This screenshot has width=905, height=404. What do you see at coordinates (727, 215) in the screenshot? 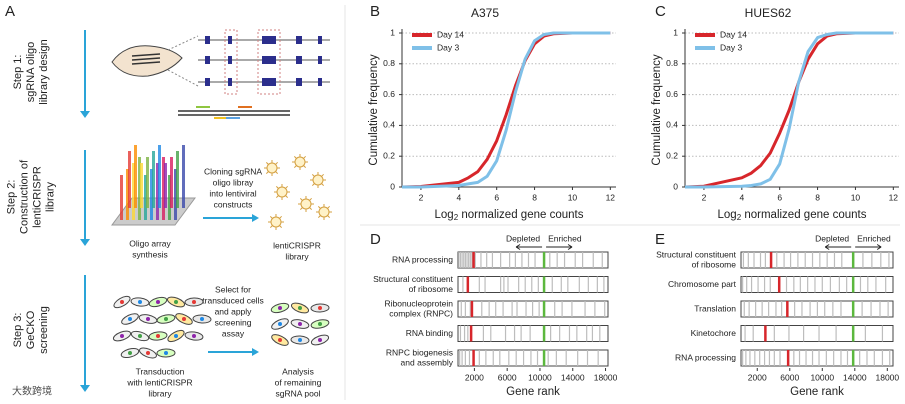
I see `x-axis-label-part: Log` at bounding box center [727, 215].